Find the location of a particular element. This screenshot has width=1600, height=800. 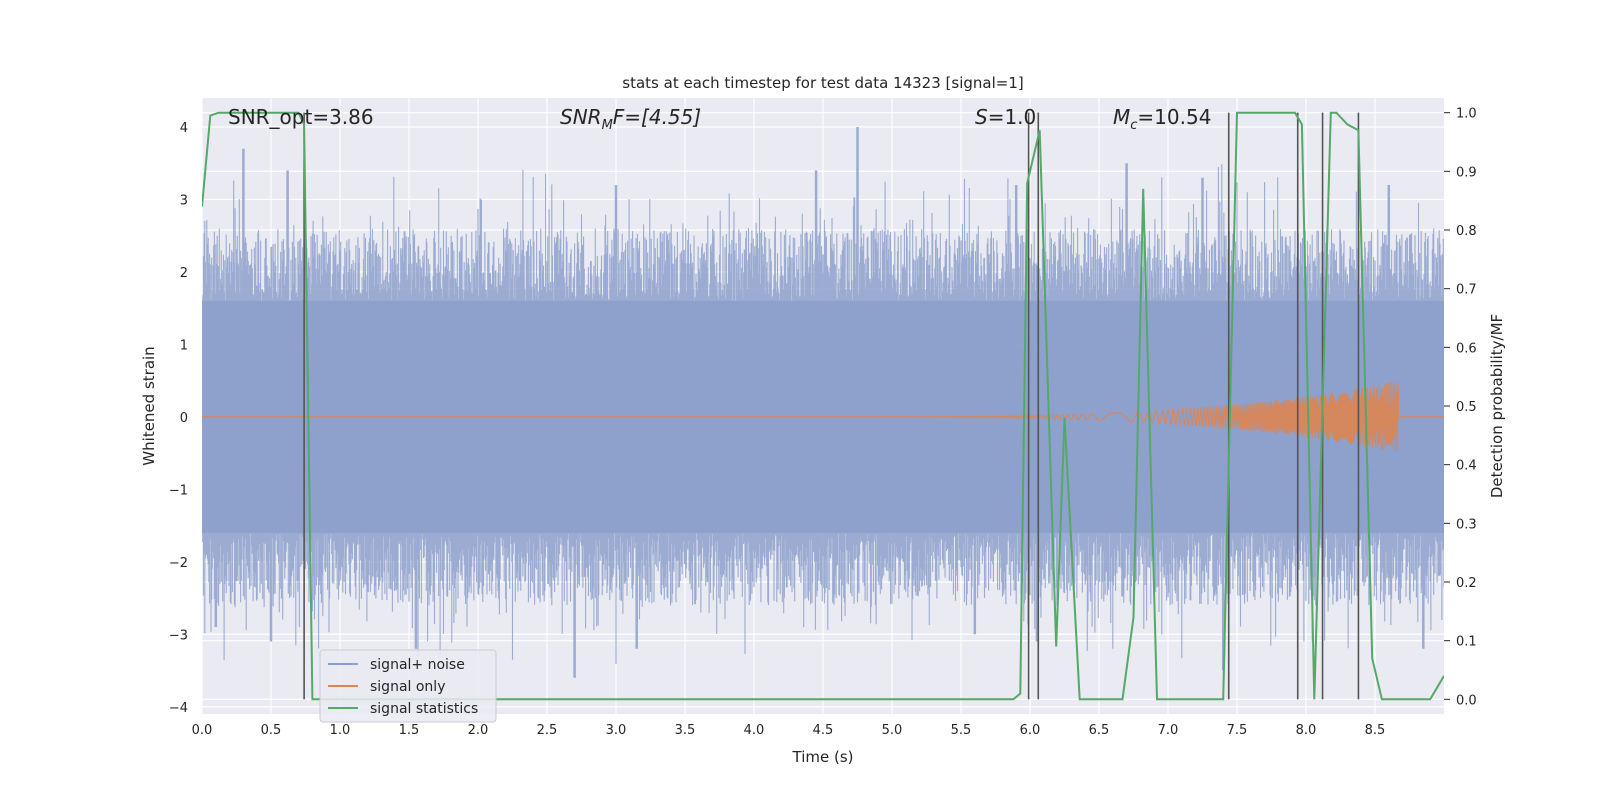

x-tick-label: 0.5 is located at coordinates (271, 730).